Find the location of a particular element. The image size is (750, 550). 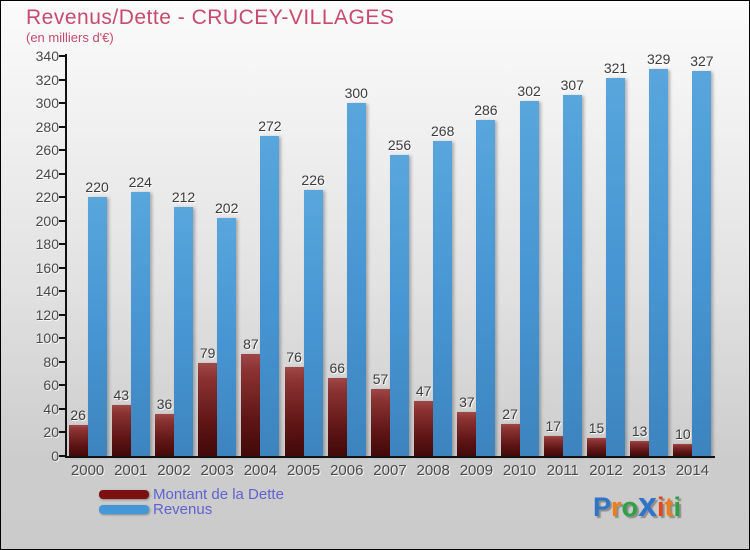

bar-revenus-2007 is located at coordinates (399, 305).